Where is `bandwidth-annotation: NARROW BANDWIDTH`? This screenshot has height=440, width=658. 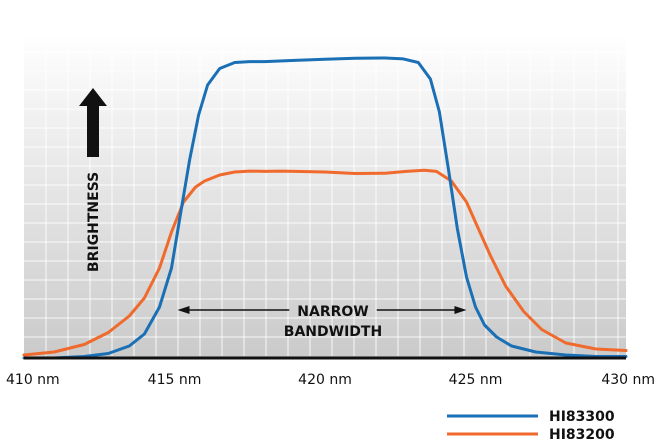 bandwidth-annotation: NARROW BANDWIDTH is located at coordinates (322, 322).